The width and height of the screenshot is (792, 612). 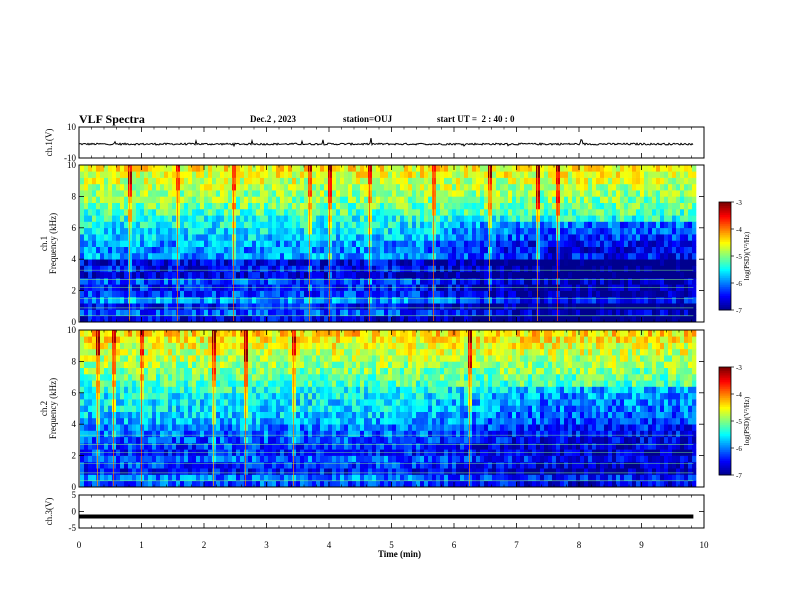 What do you see at coordinates (739, 257) in the screenshot?
I see `colorbar-tick-label: -5` at bounding box center [739, 257].